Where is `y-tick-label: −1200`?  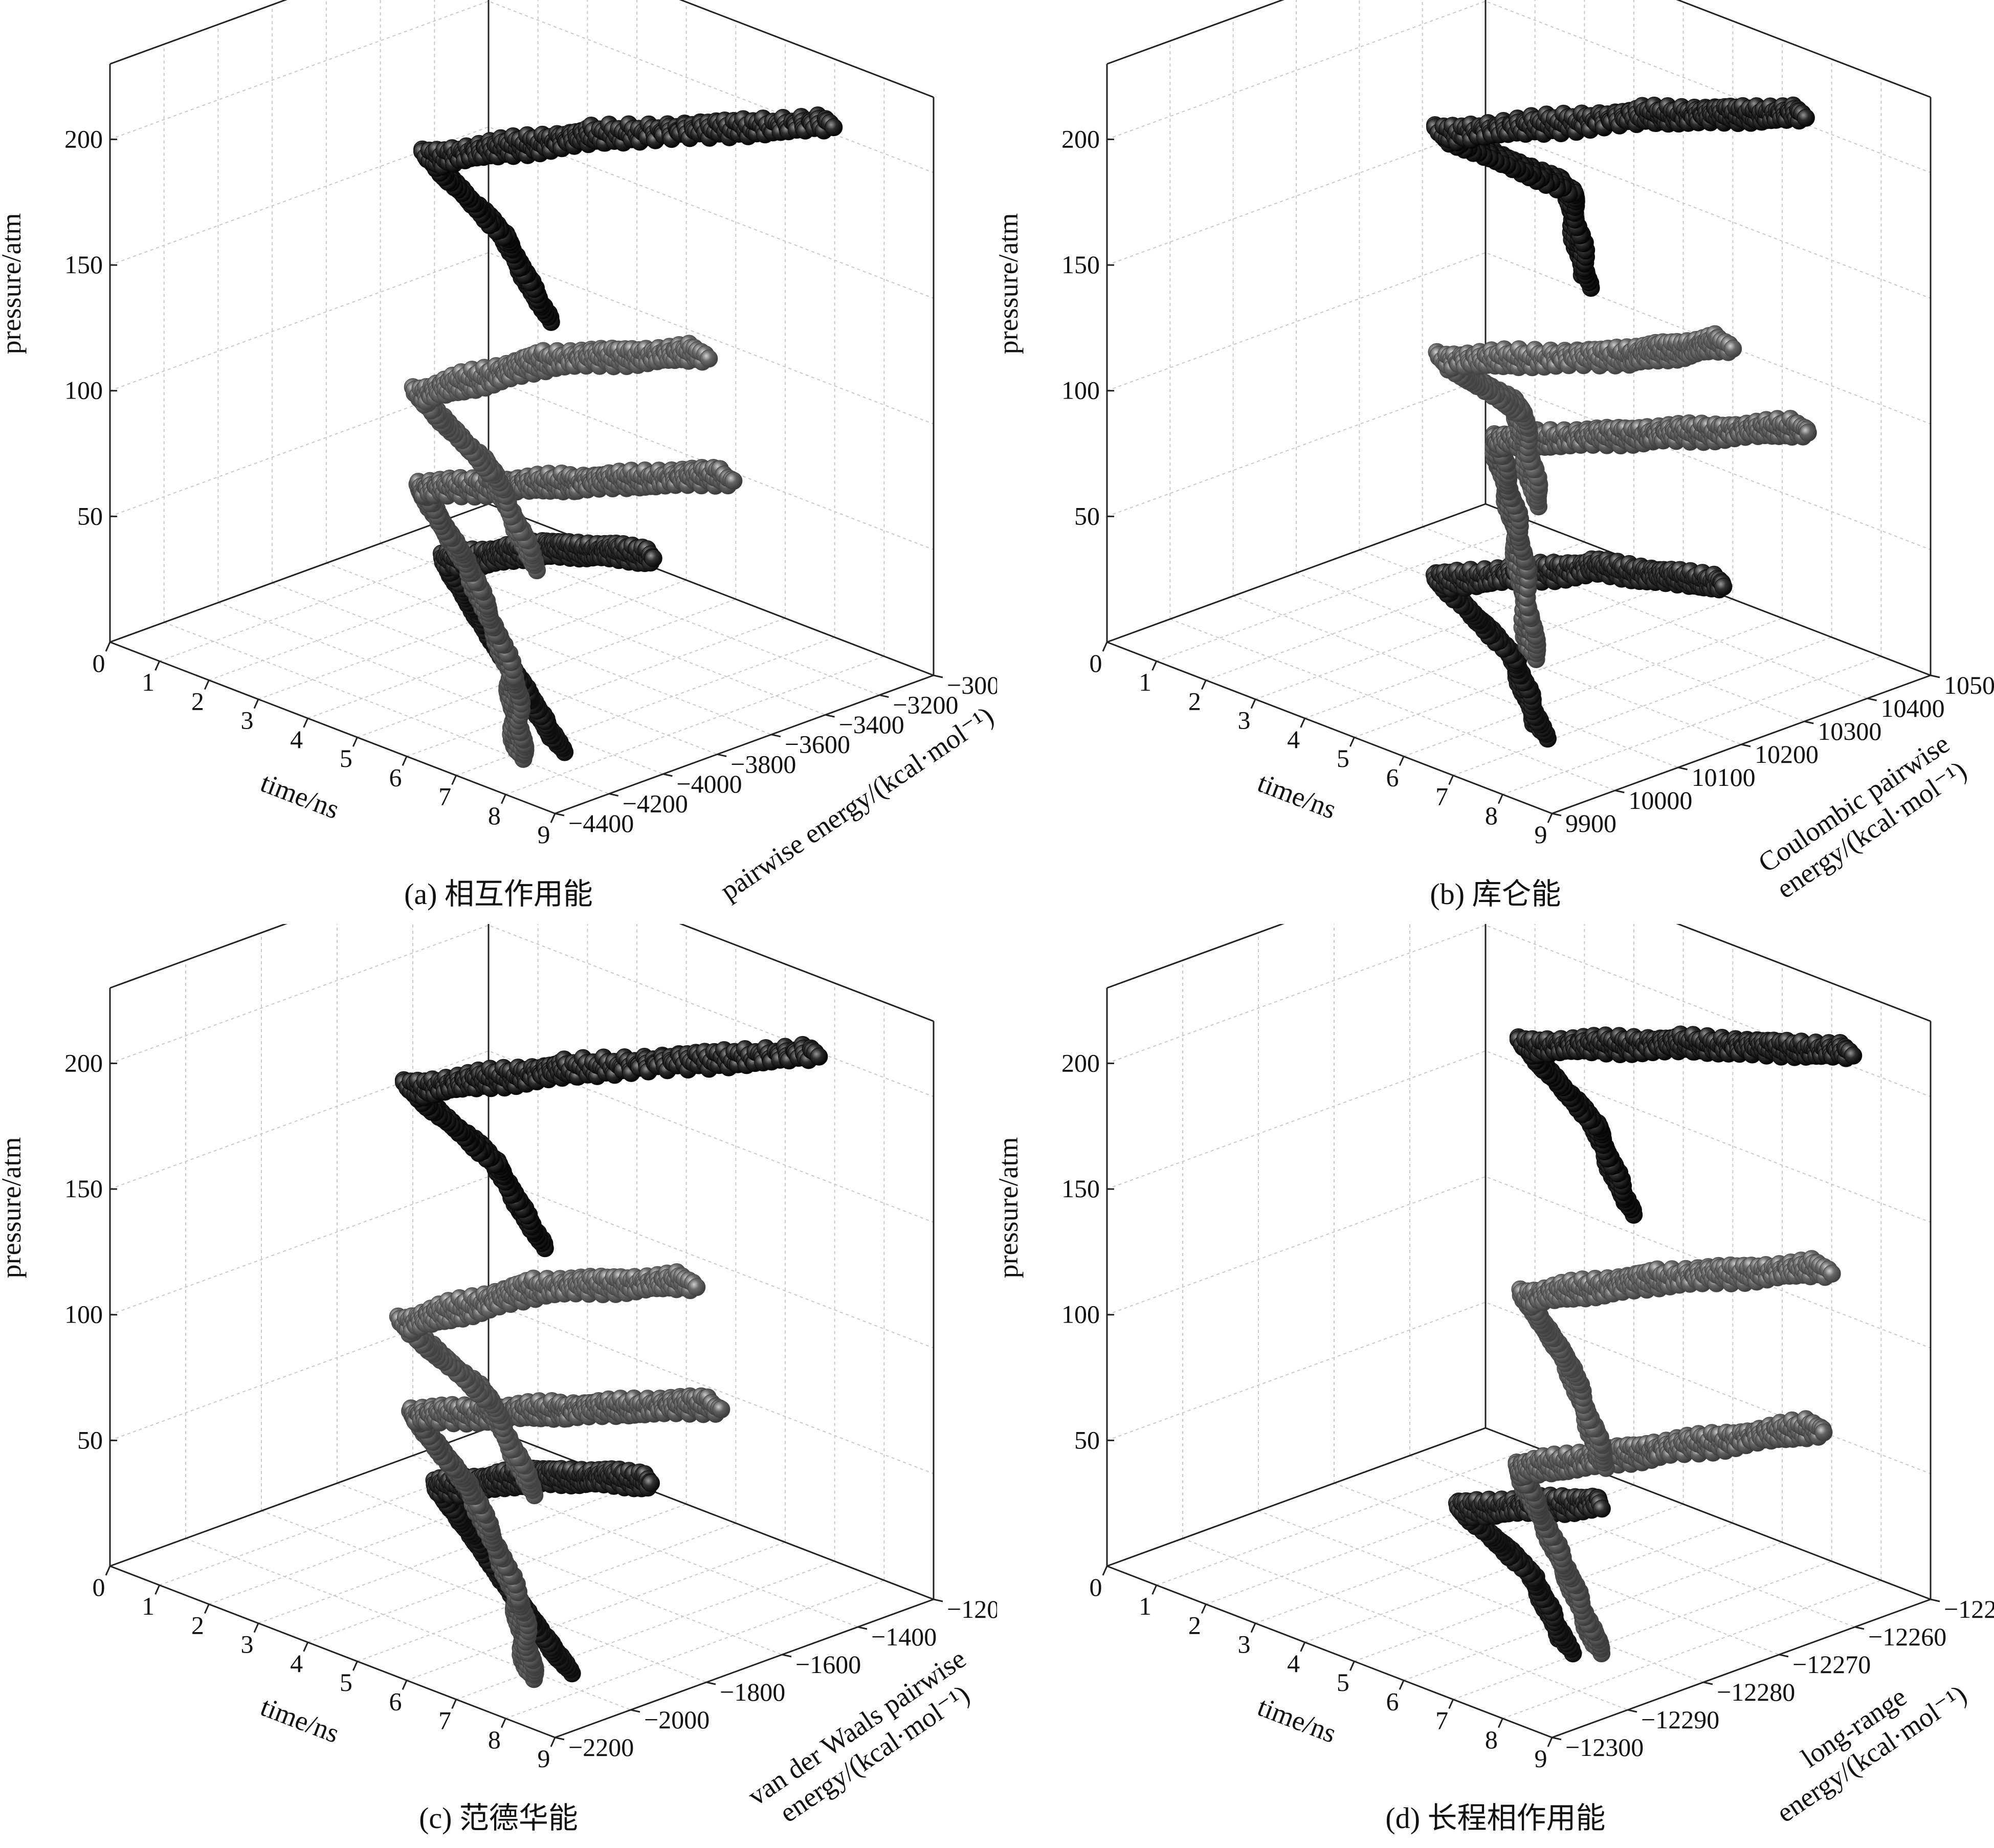
y-tick-label: −1200 is located at coordinates (972, 1609).